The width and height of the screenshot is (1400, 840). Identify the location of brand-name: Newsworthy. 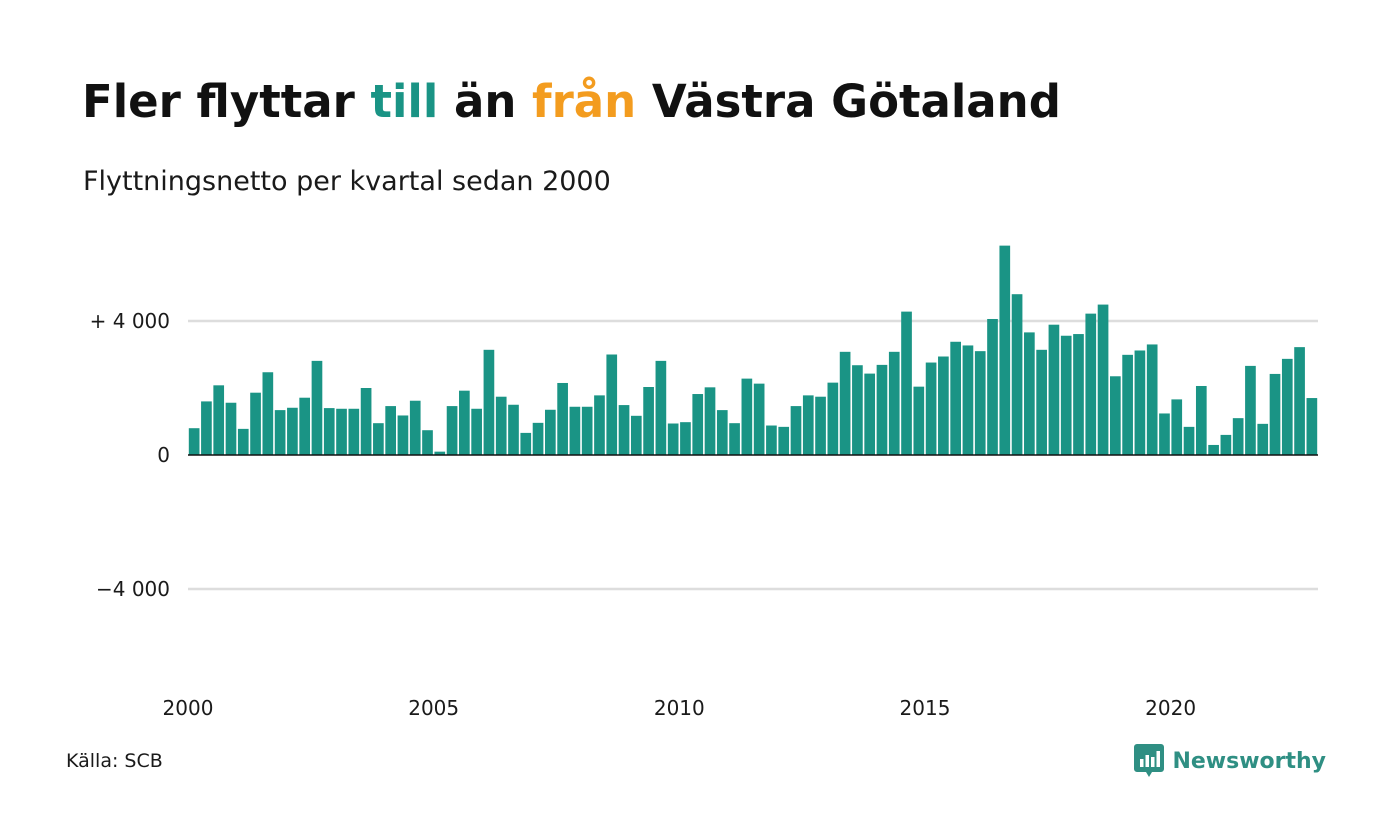
(1249, 761).